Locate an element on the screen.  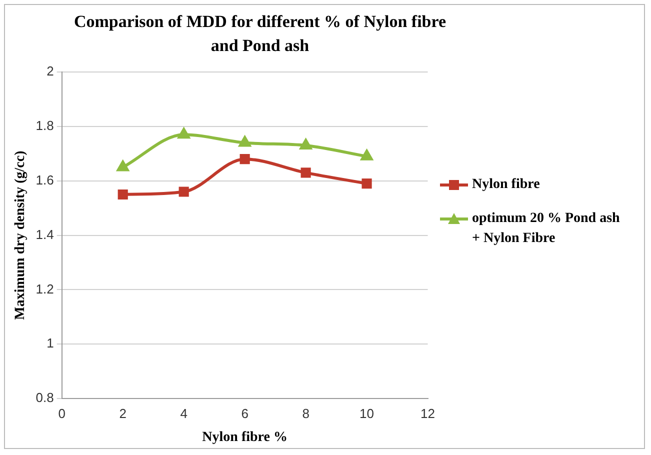
x-tick-label: 10 is located at coordinates (367, 413).